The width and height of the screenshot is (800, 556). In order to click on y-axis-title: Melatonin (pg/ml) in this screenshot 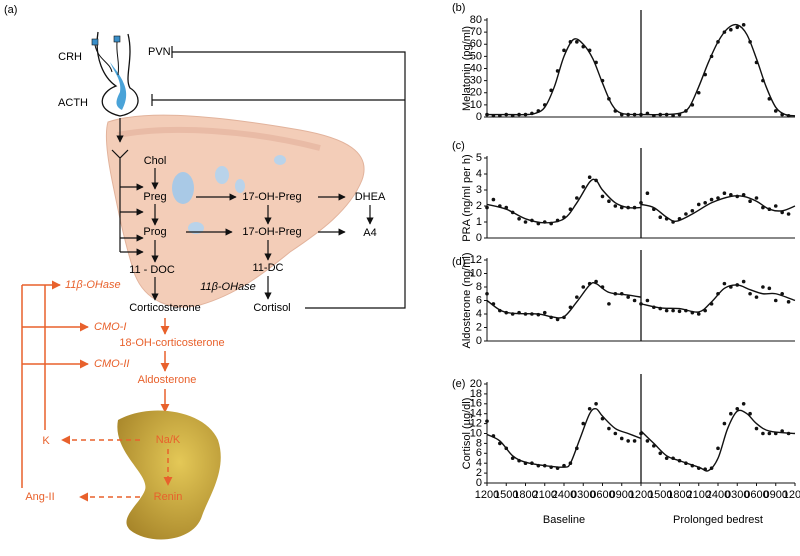, I will do `click(467, 68)`.